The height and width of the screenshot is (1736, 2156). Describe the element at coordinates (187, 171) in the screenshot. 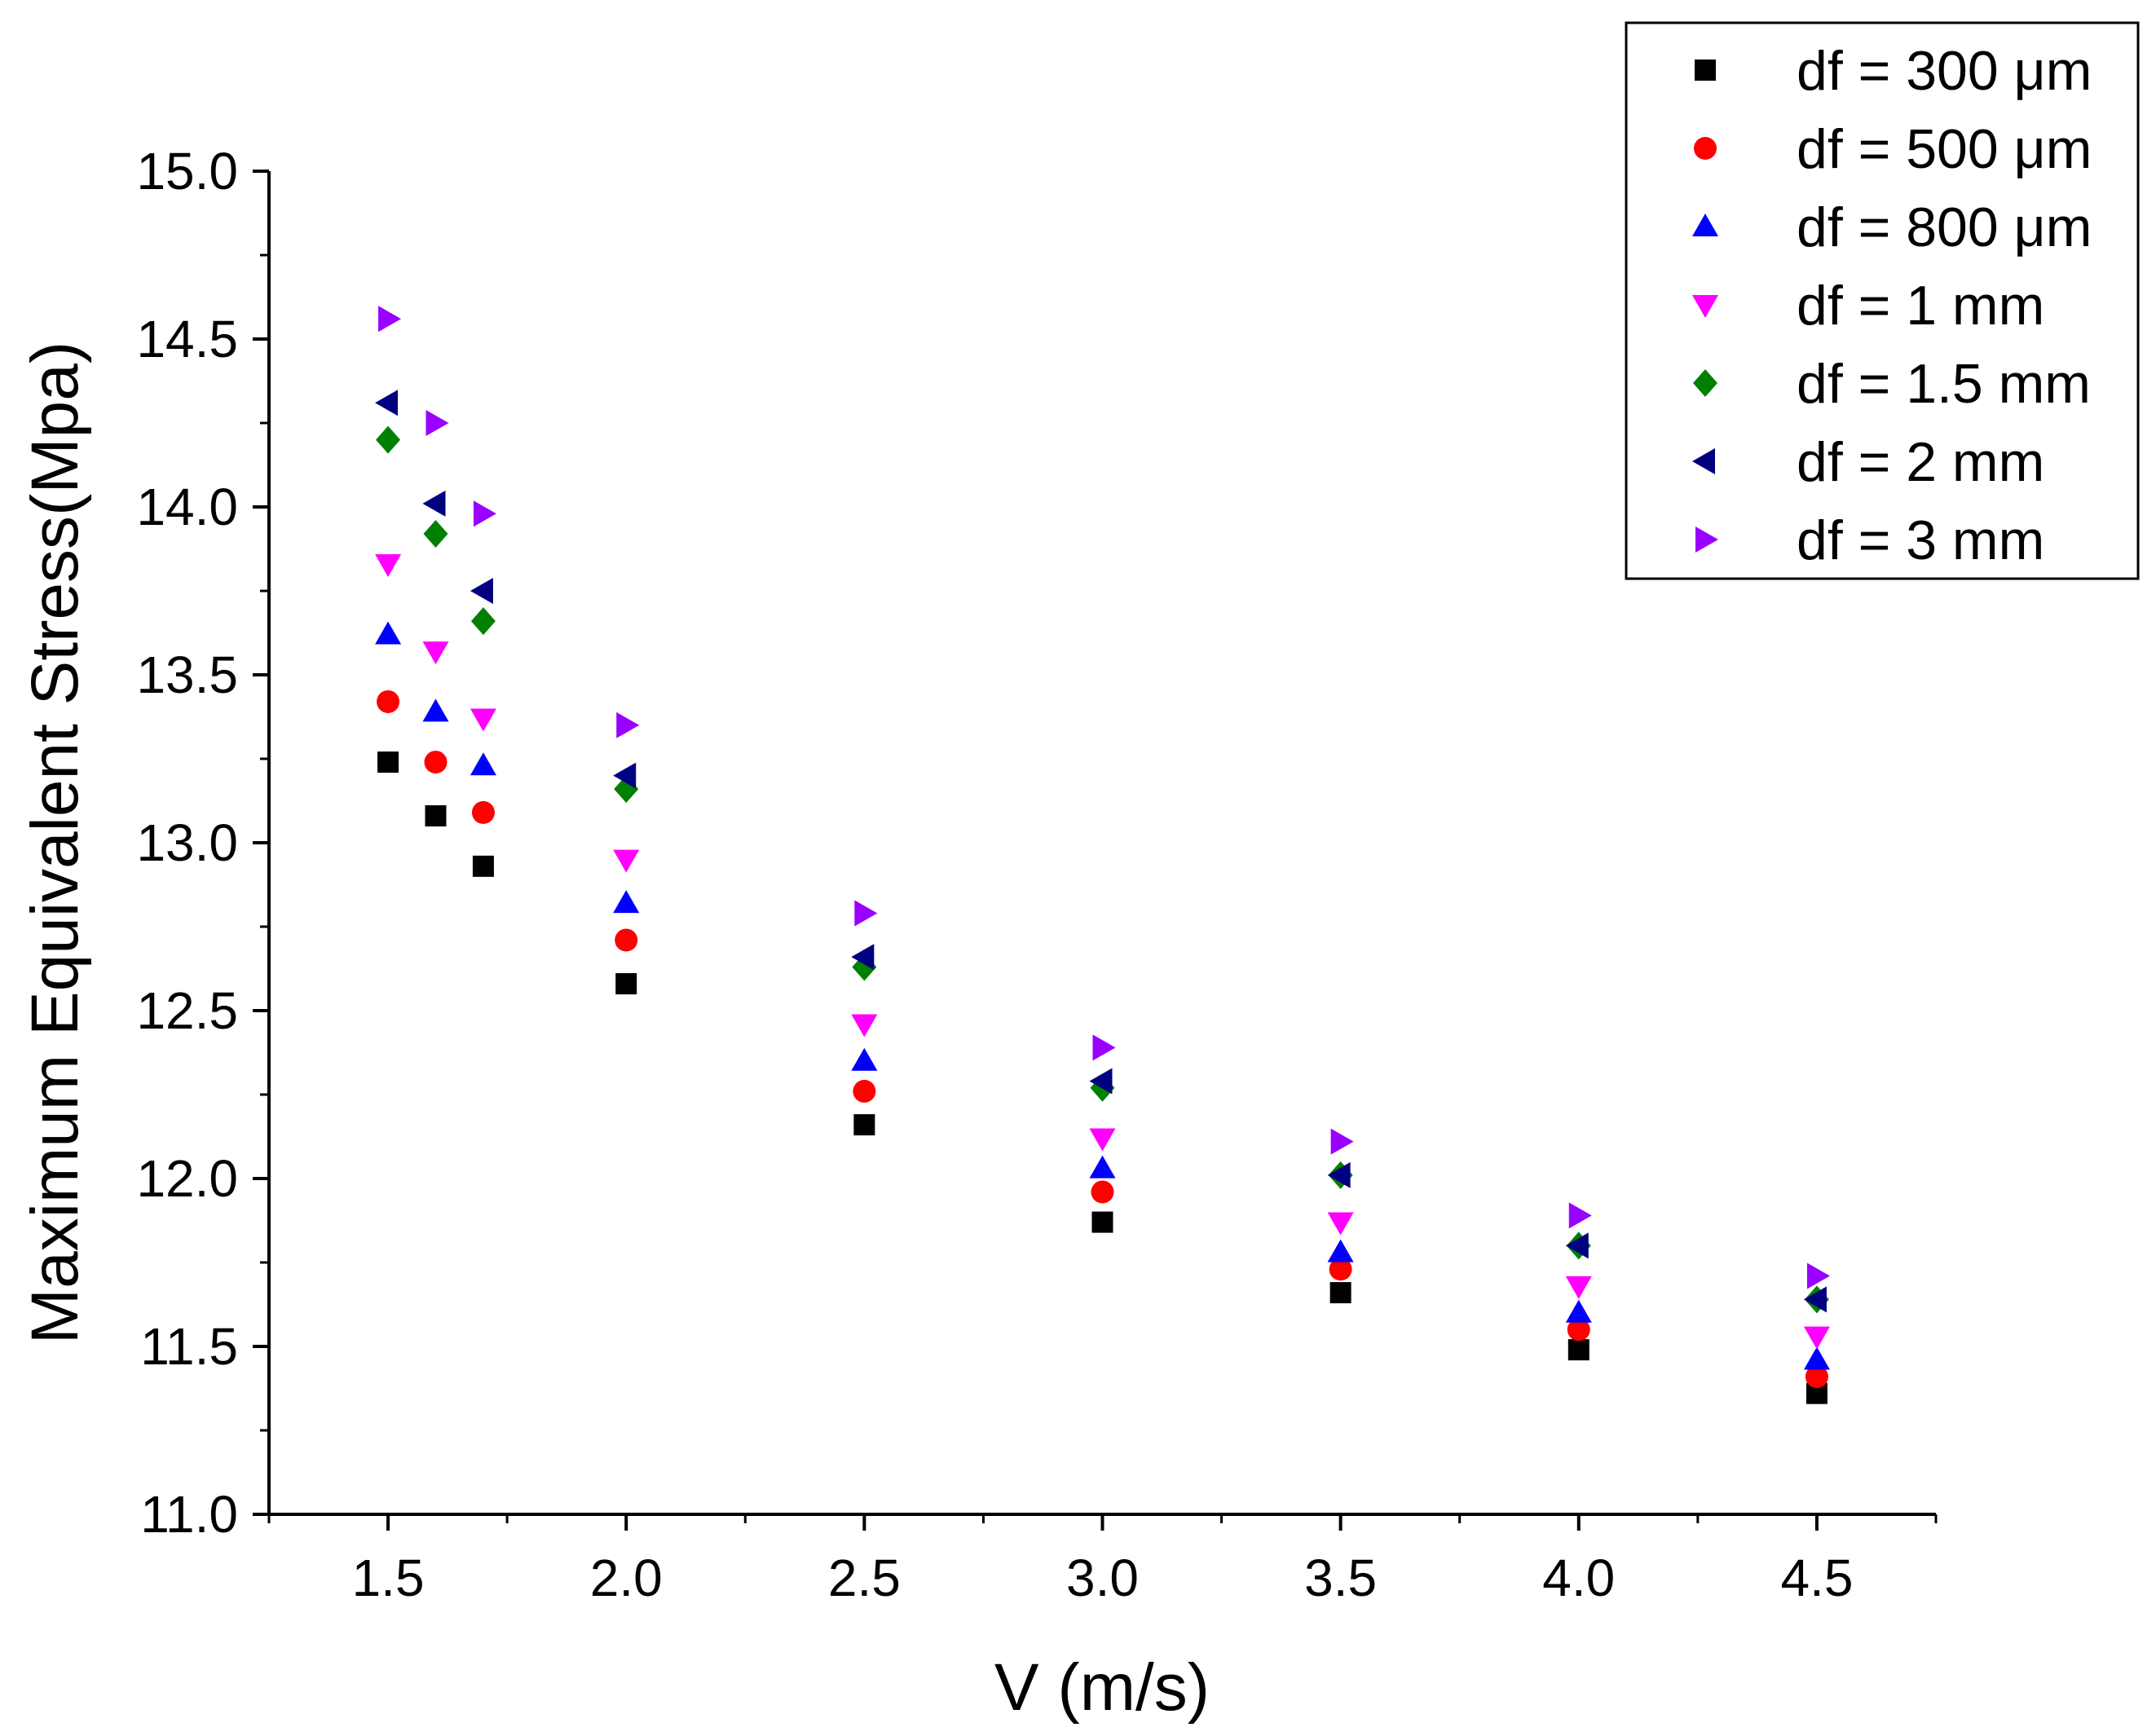

I see `y-tick-label: 15.0` at that location.